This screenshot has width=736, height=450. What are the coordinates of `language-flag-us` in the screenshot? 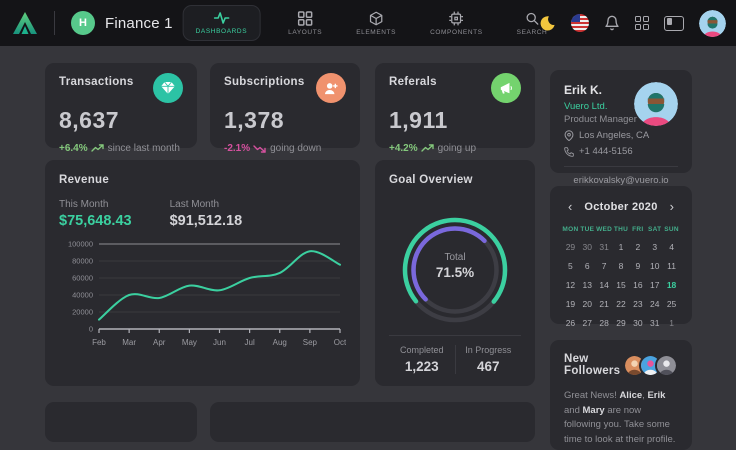 It's located at (579, 23).